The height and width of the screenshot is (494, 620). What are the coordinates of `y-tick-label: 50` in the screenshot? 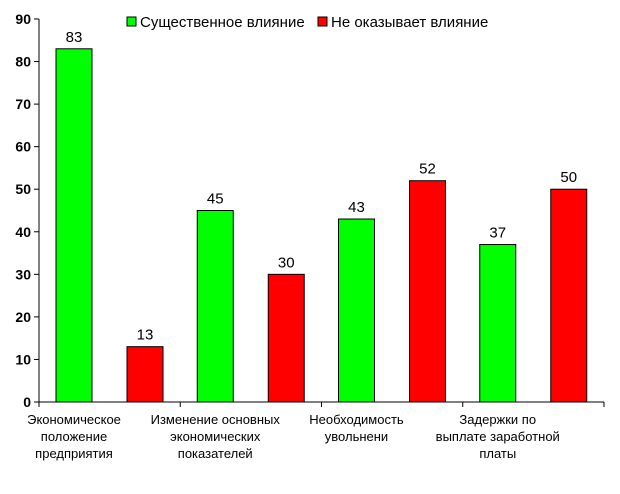 It's located at (23, 189).